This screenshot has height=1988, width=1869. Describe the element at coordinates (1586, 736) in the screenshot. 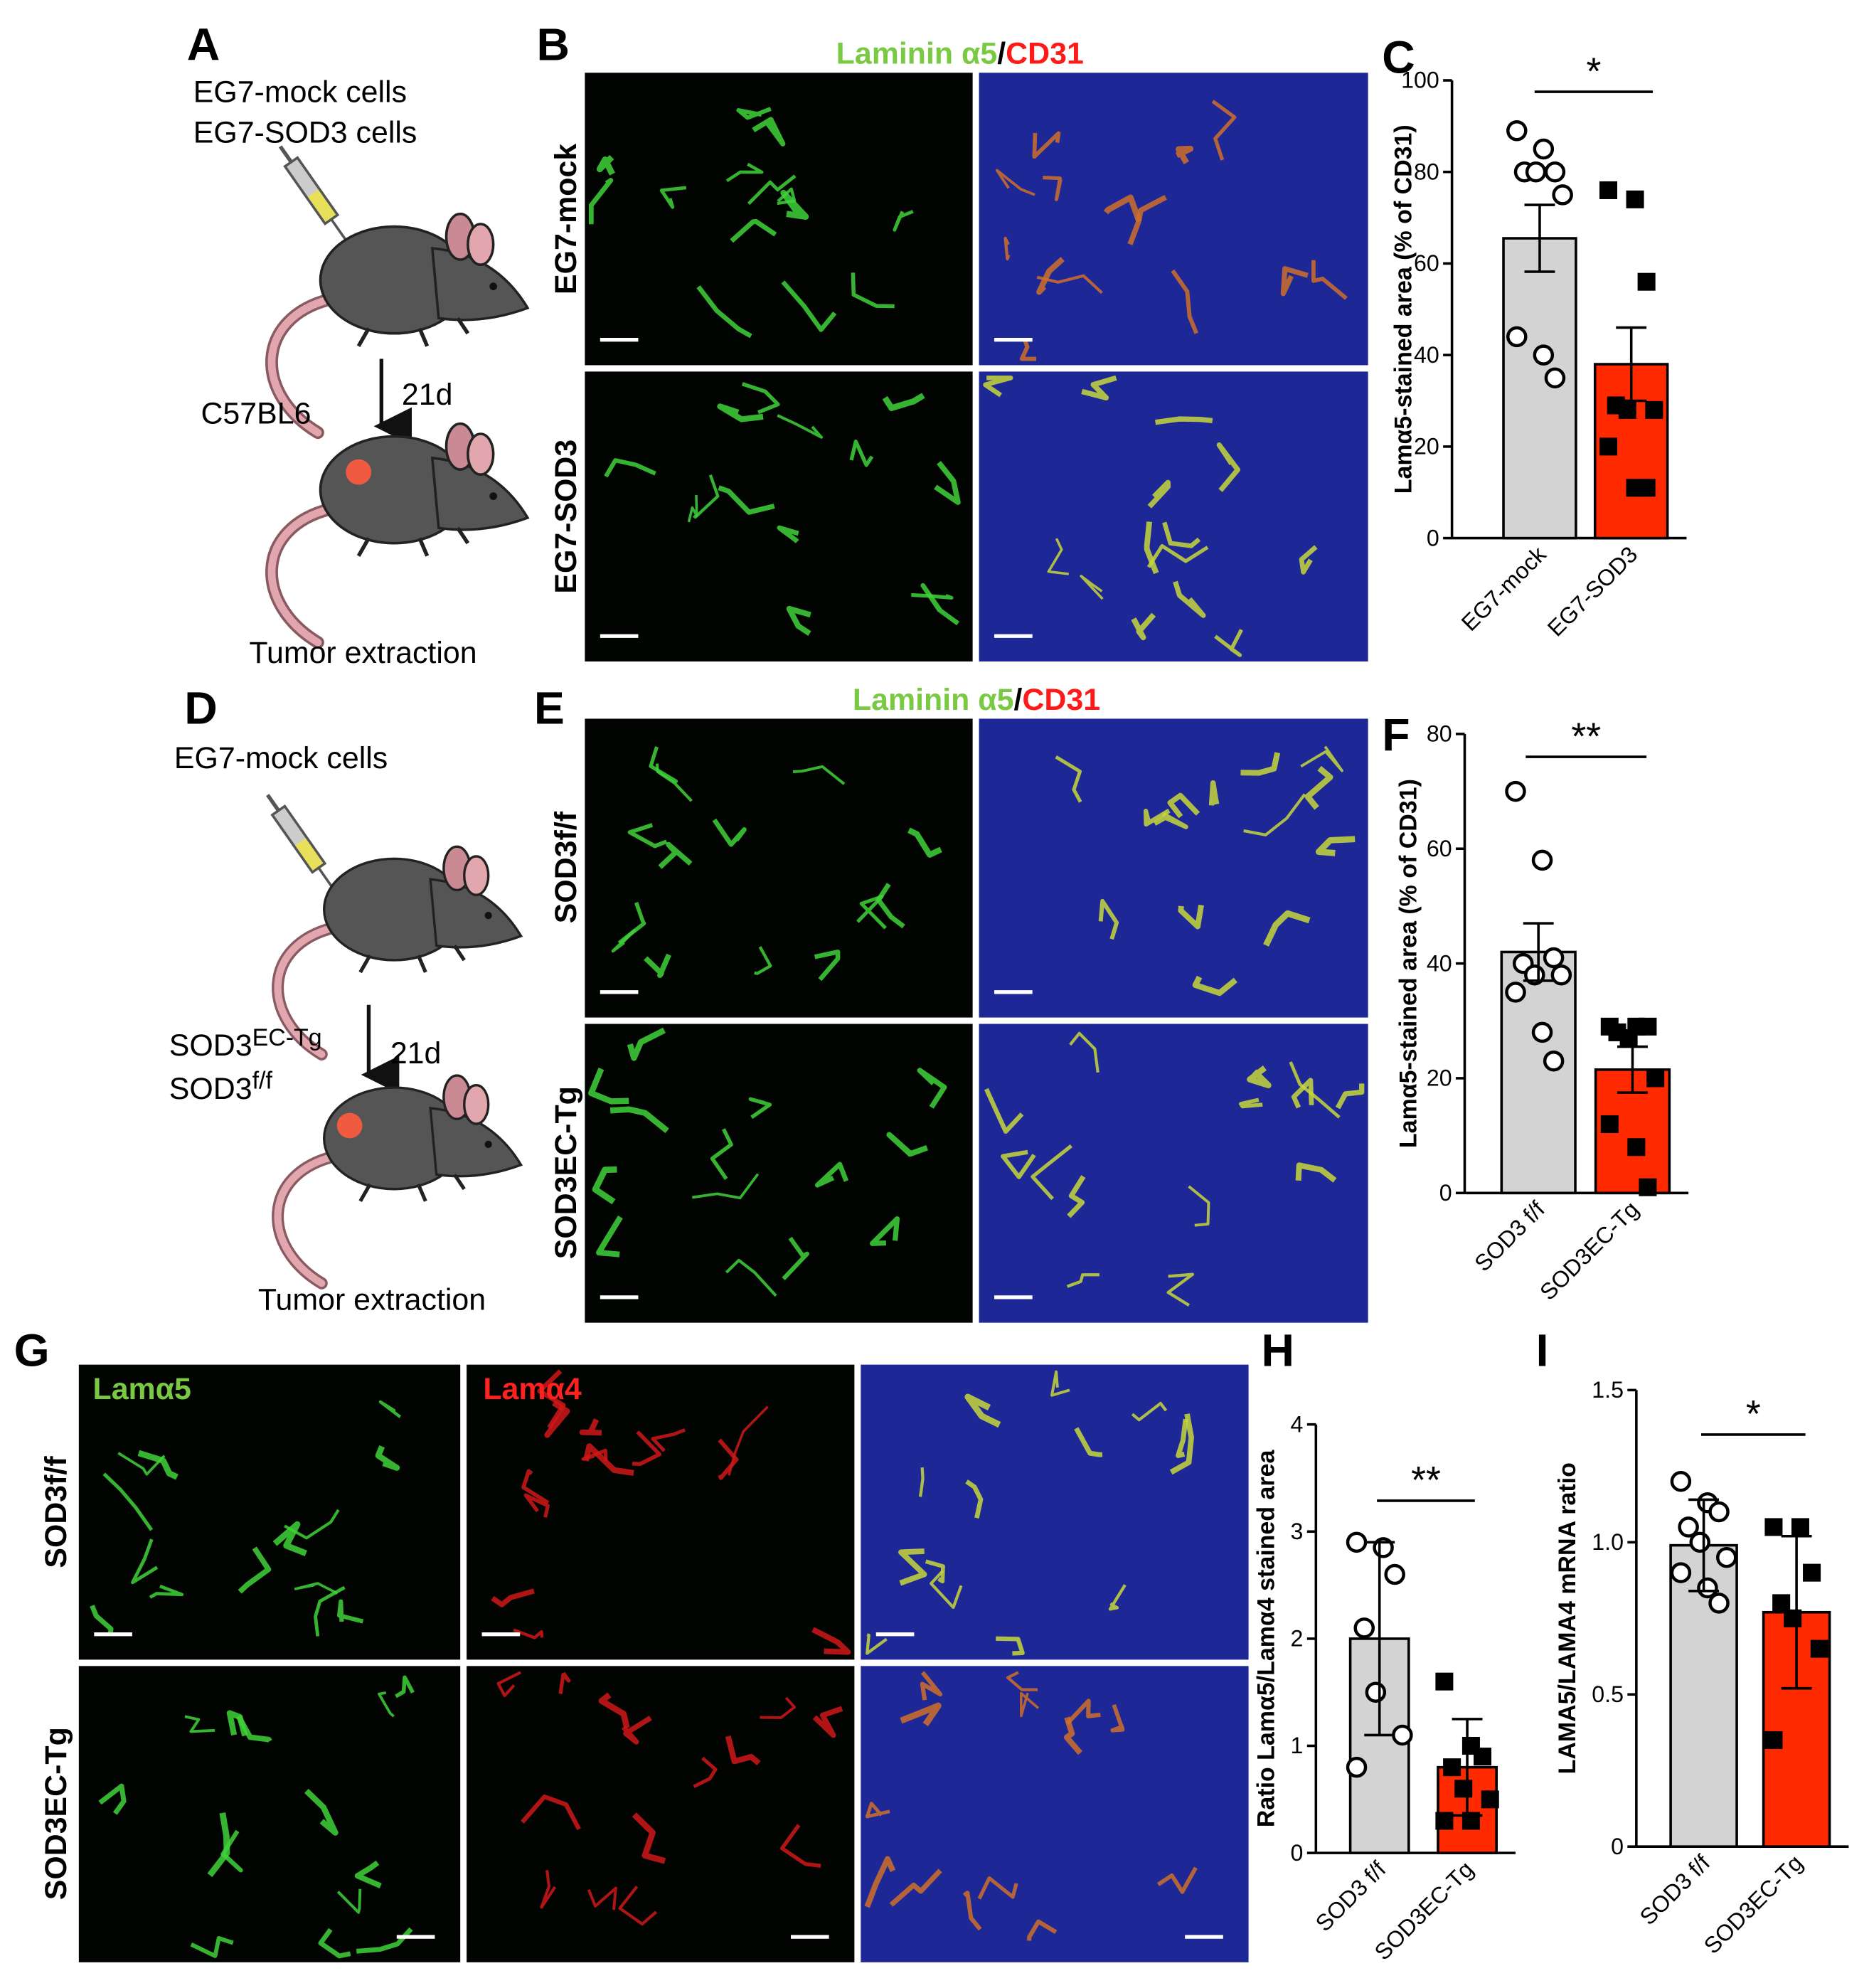

I see `significance: **` at that location.